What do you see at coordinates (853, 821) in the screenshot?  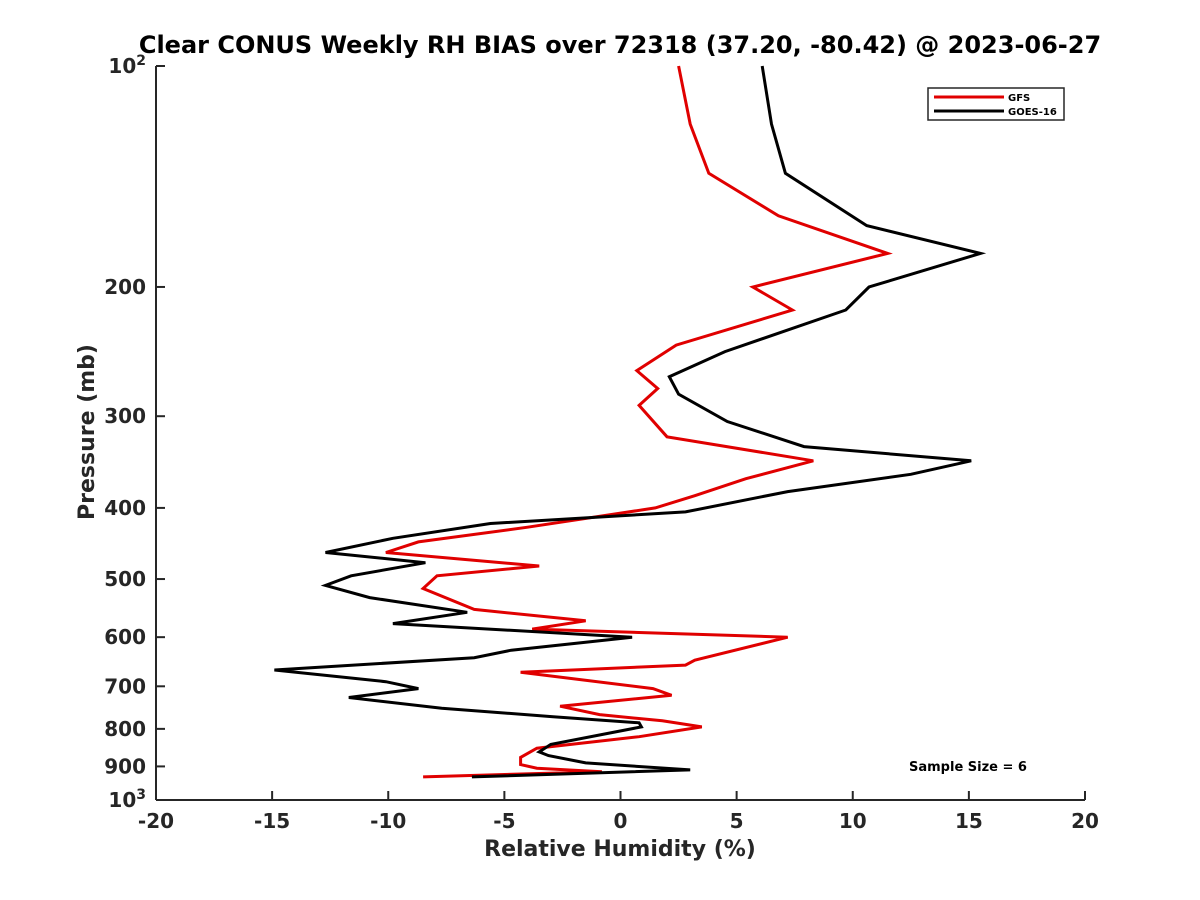 I see `x-tick-label: 10` at bounding box center [853, 821].